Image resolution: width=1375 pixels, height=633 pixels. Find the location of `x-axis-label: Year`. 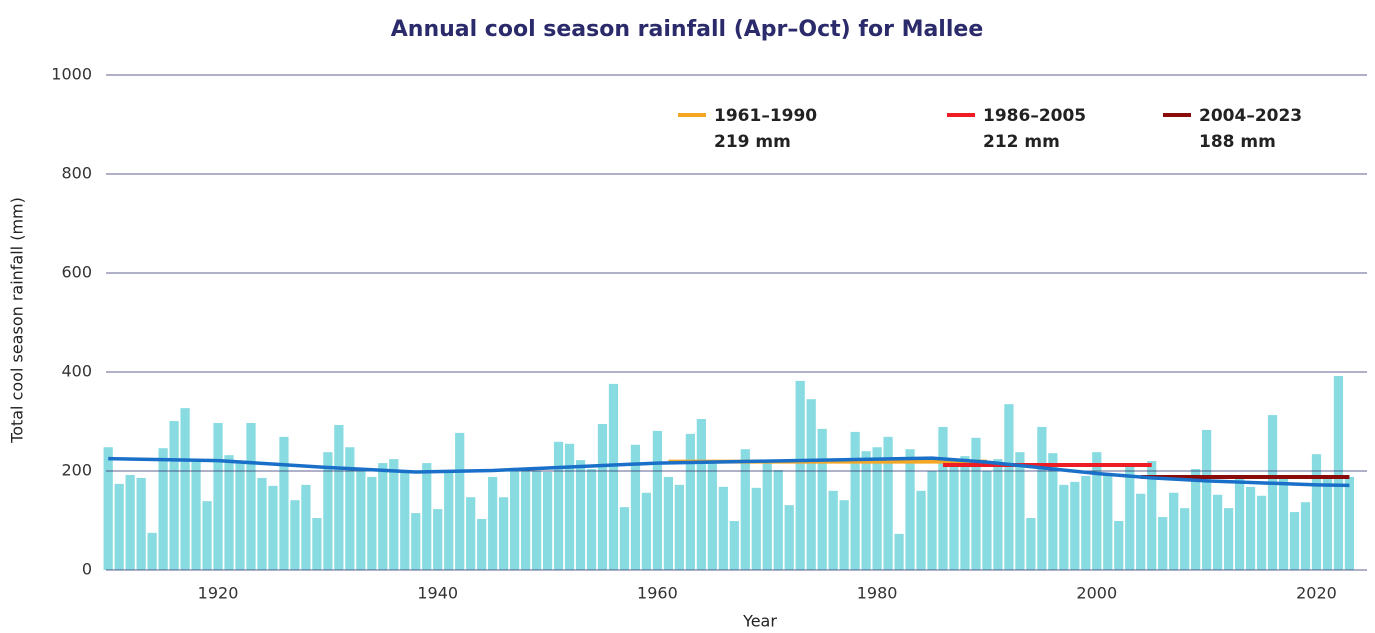

x-axis-label: Year is located at coordinates (759, 621).